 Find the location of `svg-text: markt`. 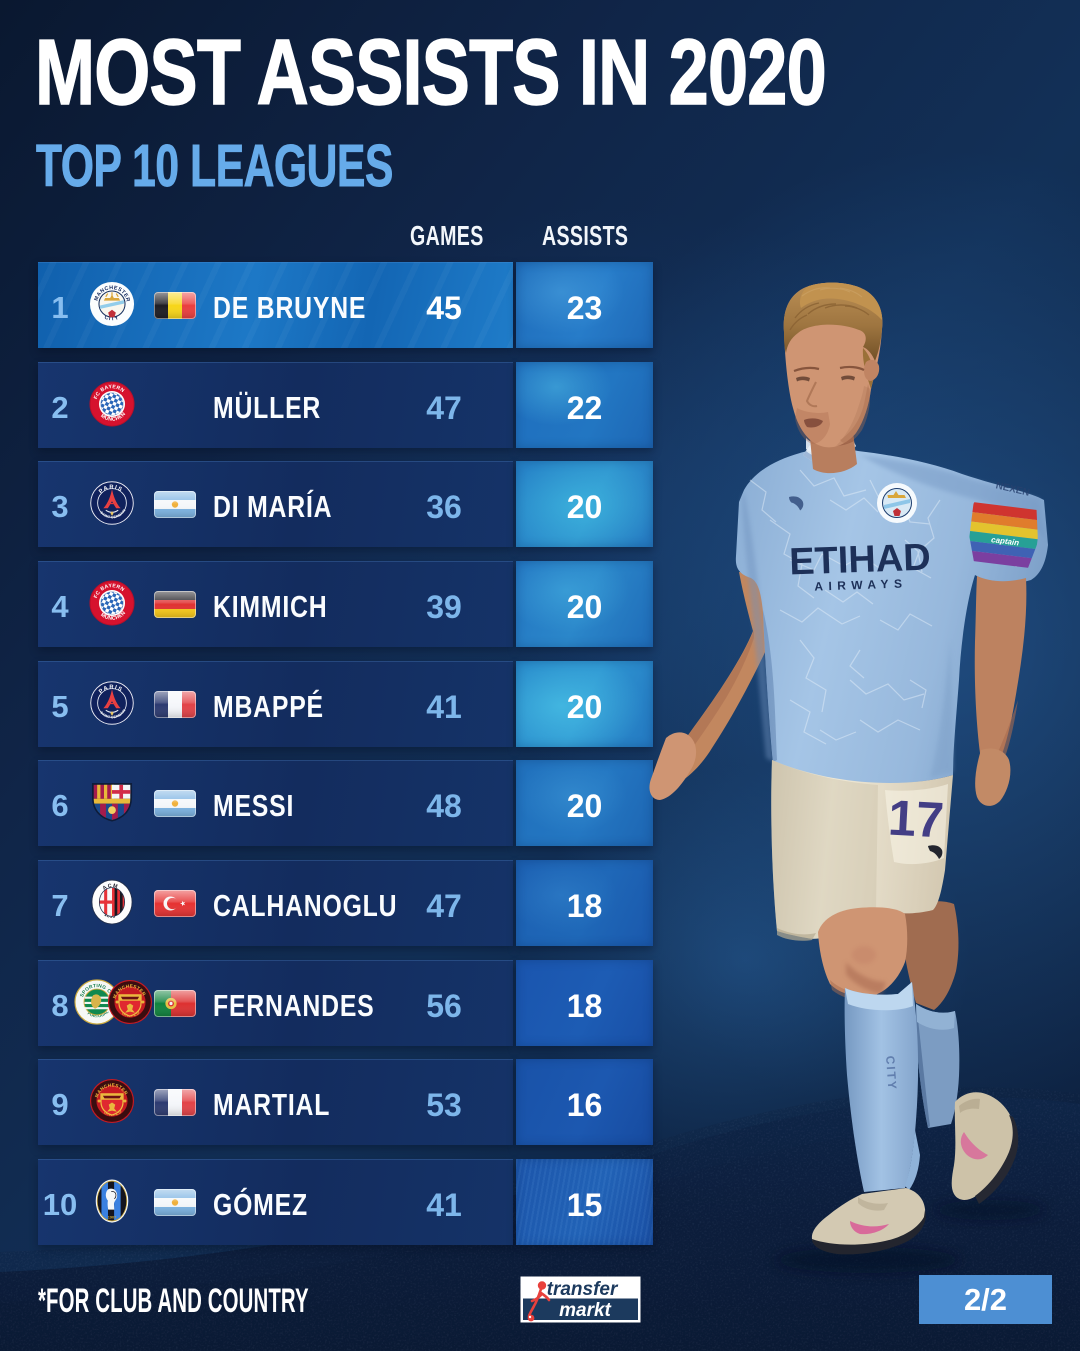

svg-text: markt is located at coordinates (585, 1310).